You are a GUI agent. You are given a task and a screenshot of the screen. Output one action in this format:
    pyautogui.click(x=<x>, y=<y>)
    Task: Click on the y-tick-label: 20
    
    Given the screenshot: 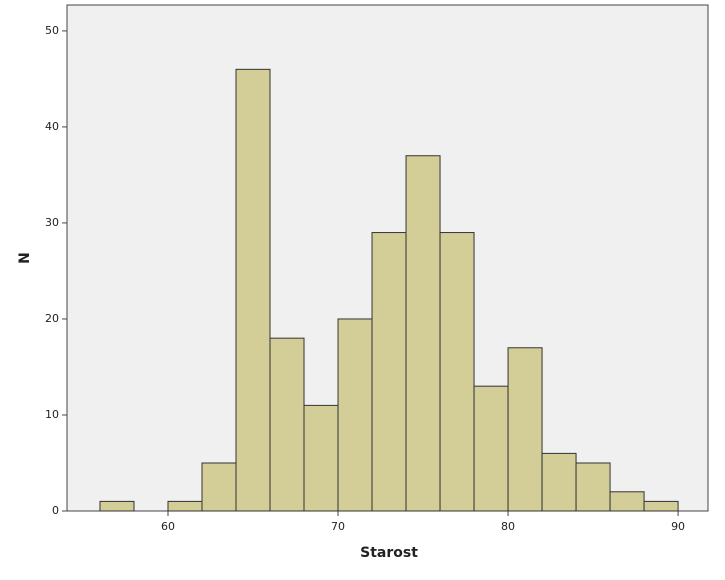 What is the action you would take?
    pyautogui.click(x=52, y=318)
    